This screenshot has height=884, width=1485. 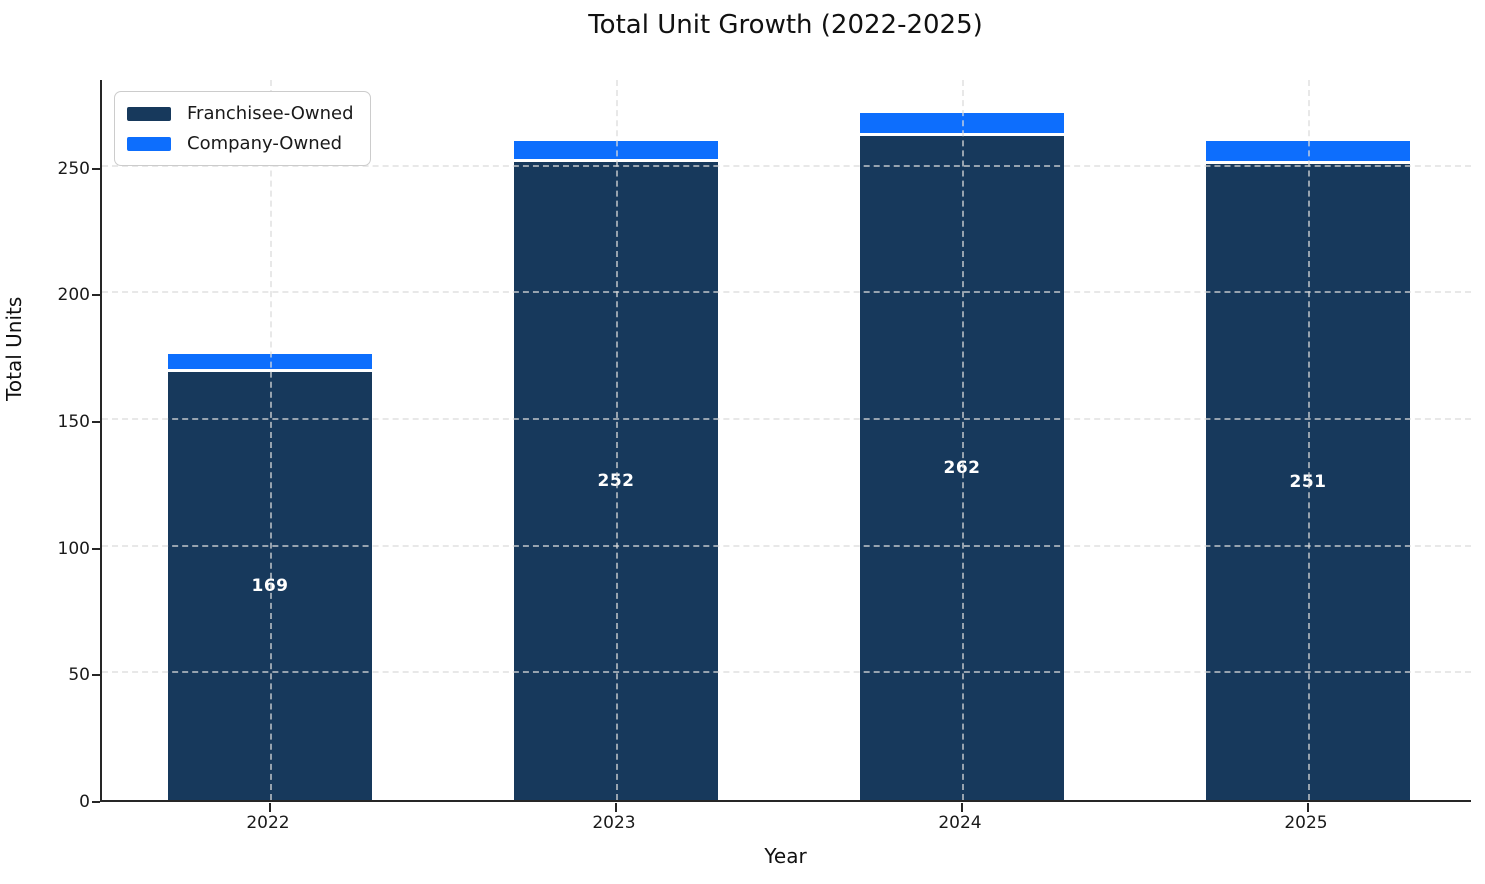 What do you see at coordinates (265, 143) in the screenshot?
I see `legend-label: Company-Owned` at bounding box center [265, 143].